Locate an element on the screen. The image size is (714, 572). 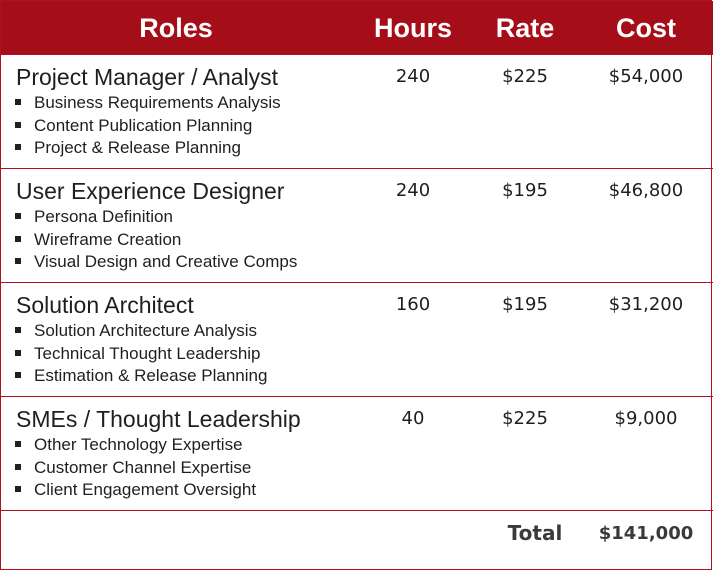
header-rate: Rate is located at coordinates (525, 28).